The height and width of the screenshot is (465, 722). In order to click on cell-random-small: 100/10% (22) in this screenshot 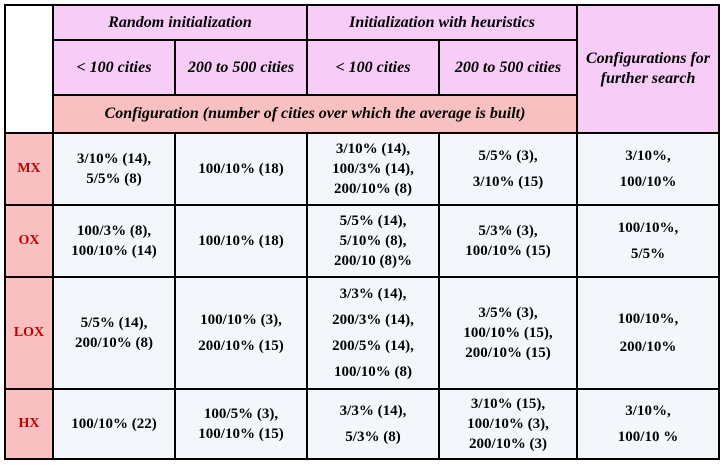, I will do `click(114, 424)`.